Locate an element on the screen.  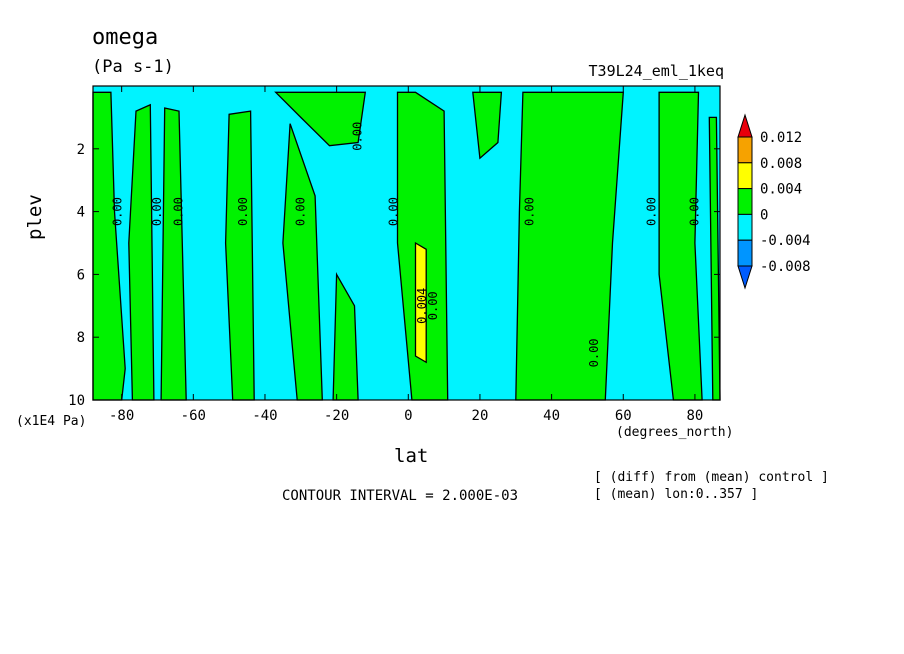
diff-note: [ (diff) from (mean) control ] is located at coordinates (711, 477).